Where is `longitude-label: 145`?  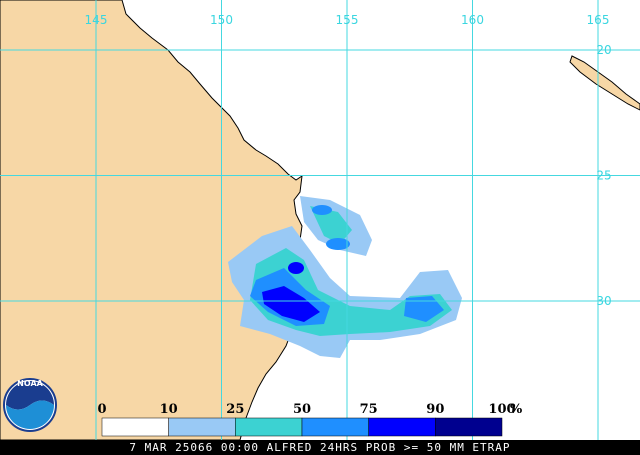 longitude-label: 145 is located at coordinates (96, 20).